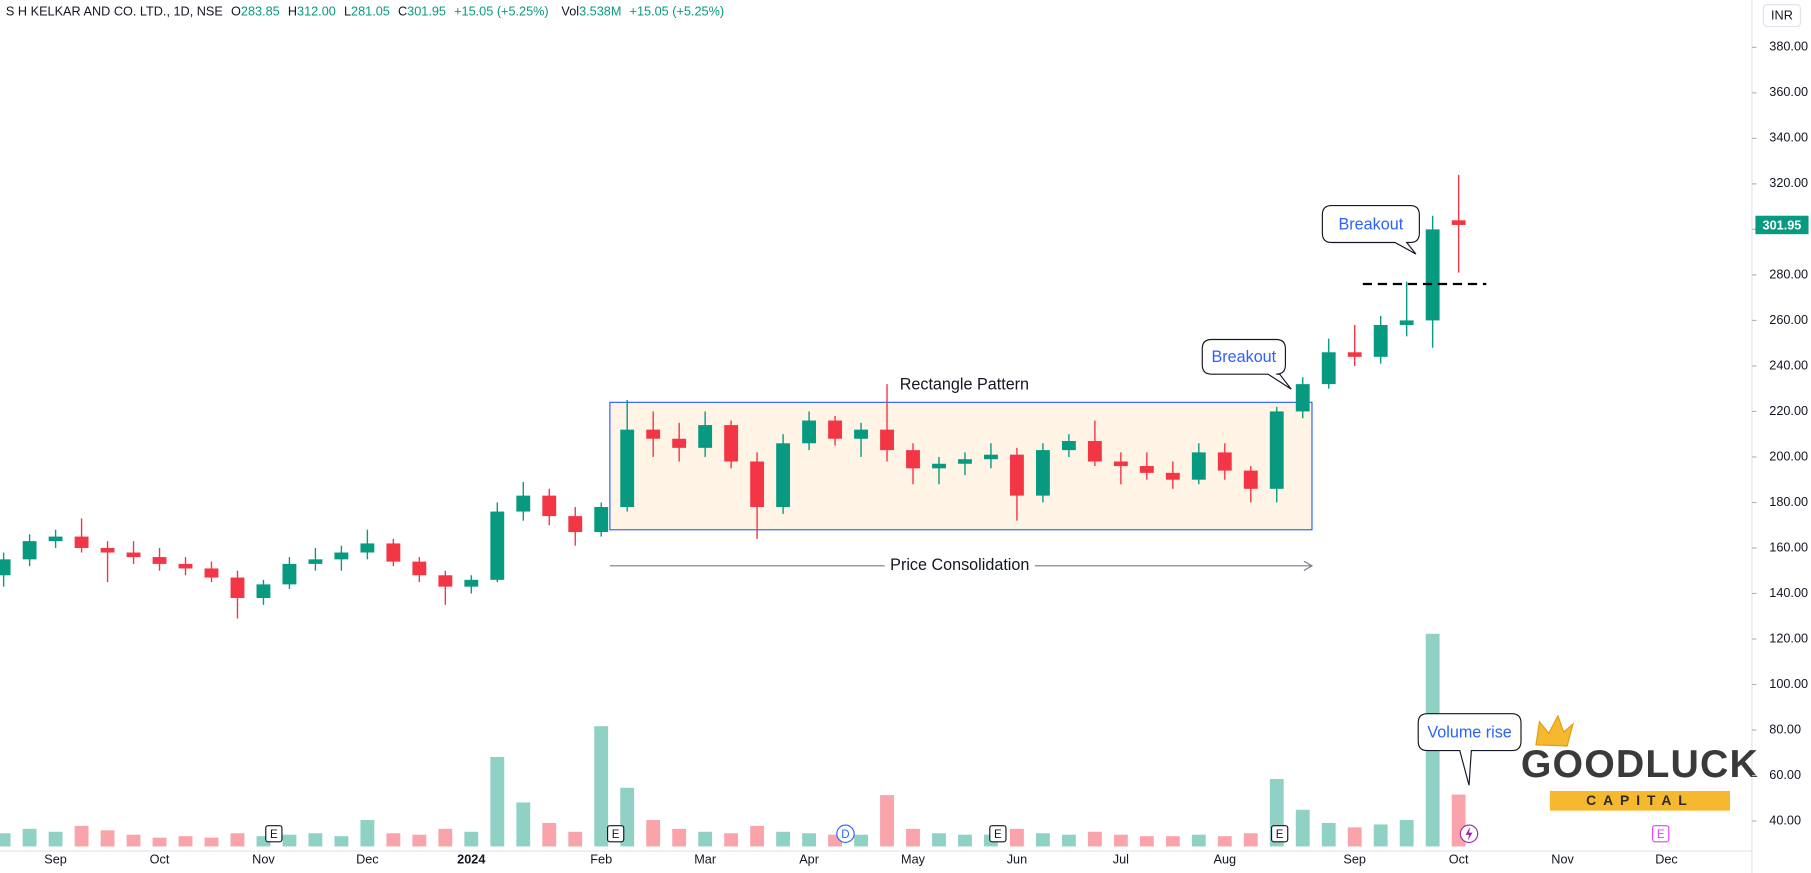 The image size is (1811, 873). I want to click on x-tick-label: Jun, so click(1017, 860).